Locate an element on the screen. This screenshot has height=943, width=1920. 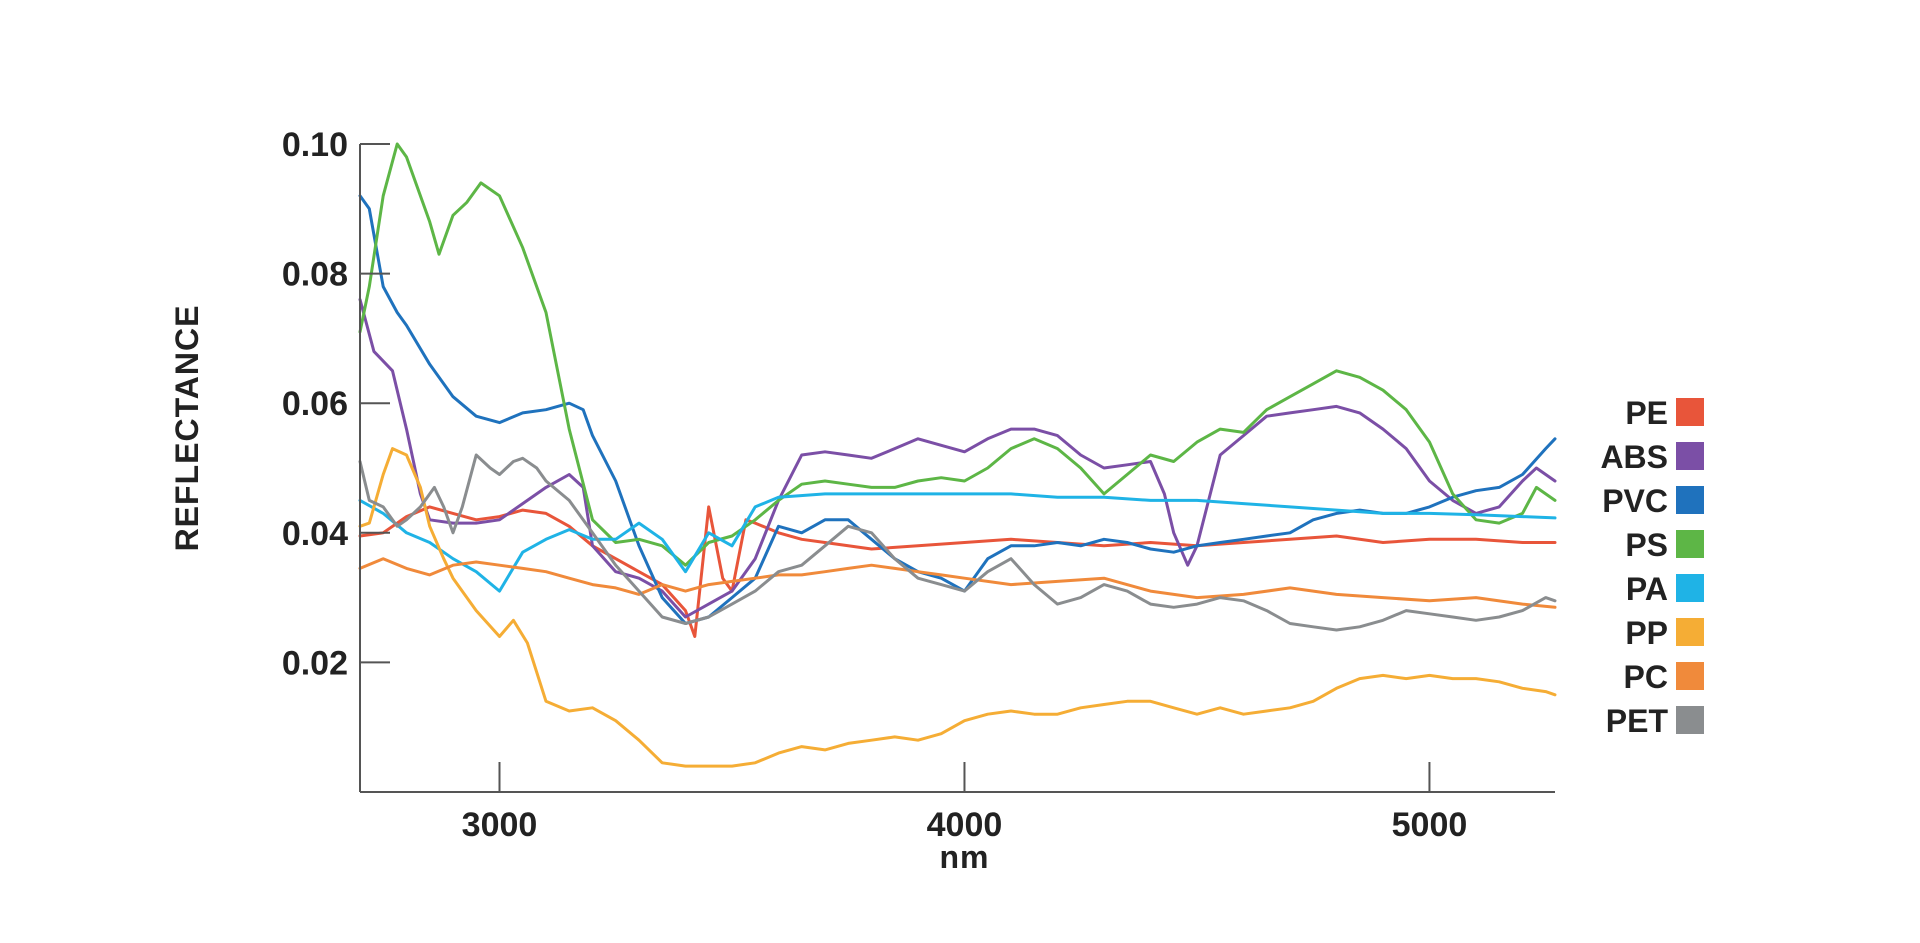
series-line-pet is located at coordinates (957, 542).